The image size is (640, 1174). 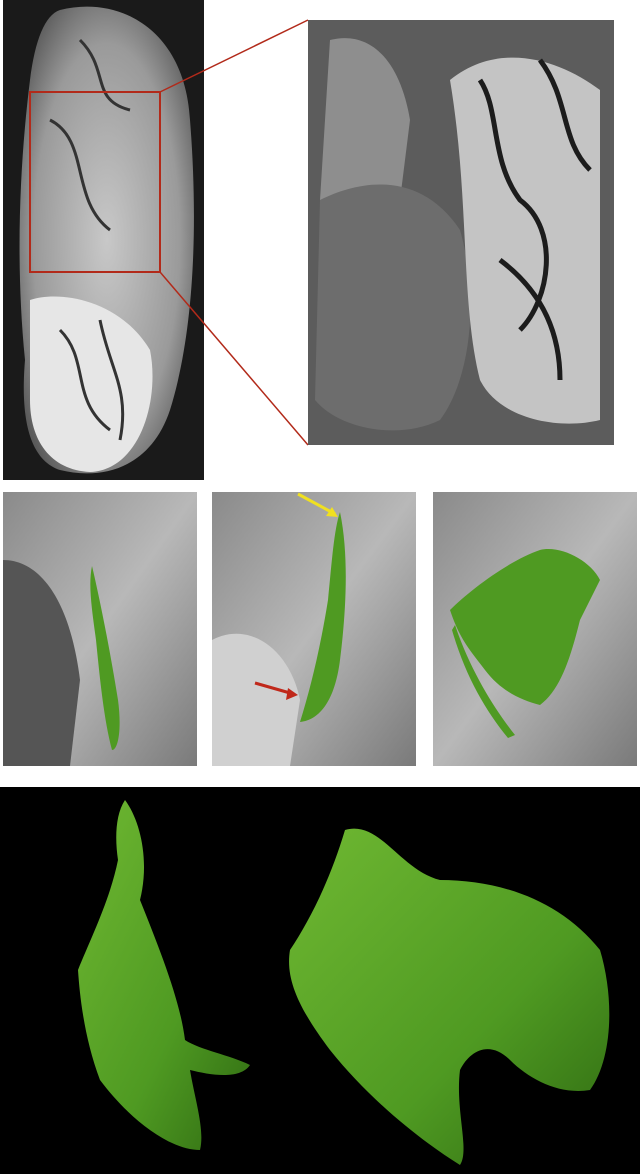 I want to click on claustrum-3d-lateral, so click(x=164, y=975).